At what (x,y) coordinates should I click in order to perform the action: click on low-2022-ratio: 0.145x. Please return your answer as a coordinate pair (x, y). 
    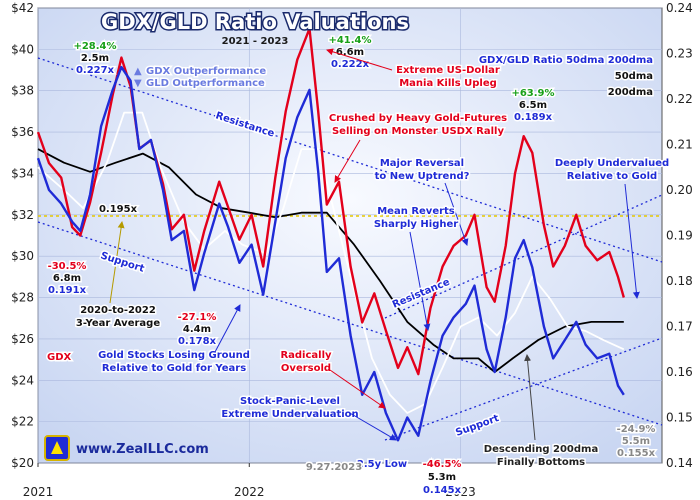
    Looking at the image, I should click on (442, 490).